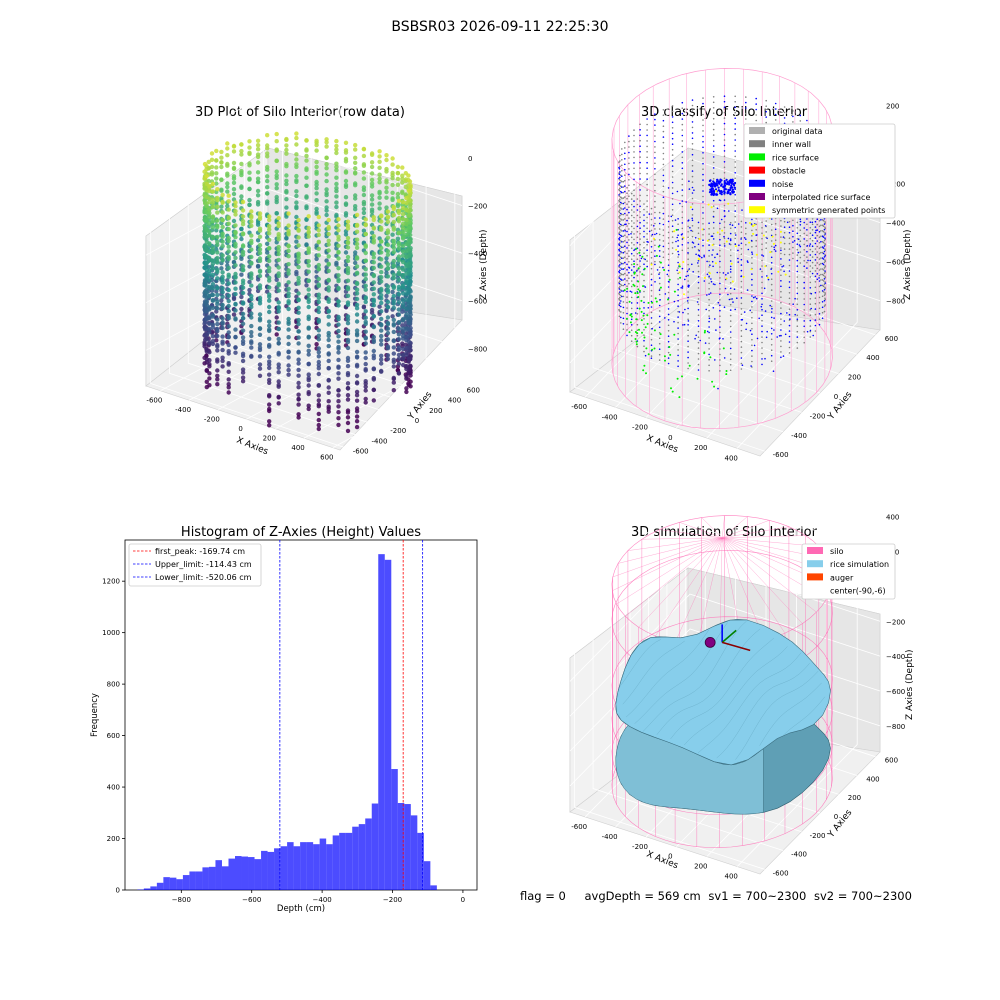 This screenshot has width=1000, height=1000. What do you see at coordinates (837, 551) in the screenshot?
I see `legend-label: silo` at bounding box center [837, 551].